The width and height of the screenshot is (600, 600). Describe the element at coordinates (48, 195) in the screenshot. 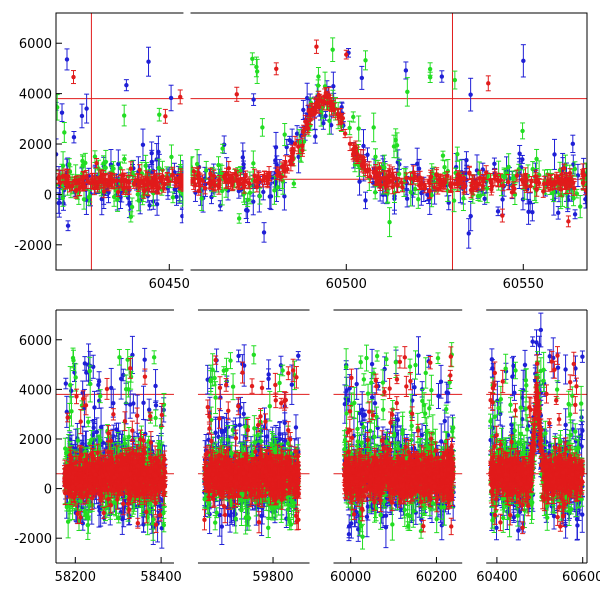

I see `y-tick-label: 0` at that location.